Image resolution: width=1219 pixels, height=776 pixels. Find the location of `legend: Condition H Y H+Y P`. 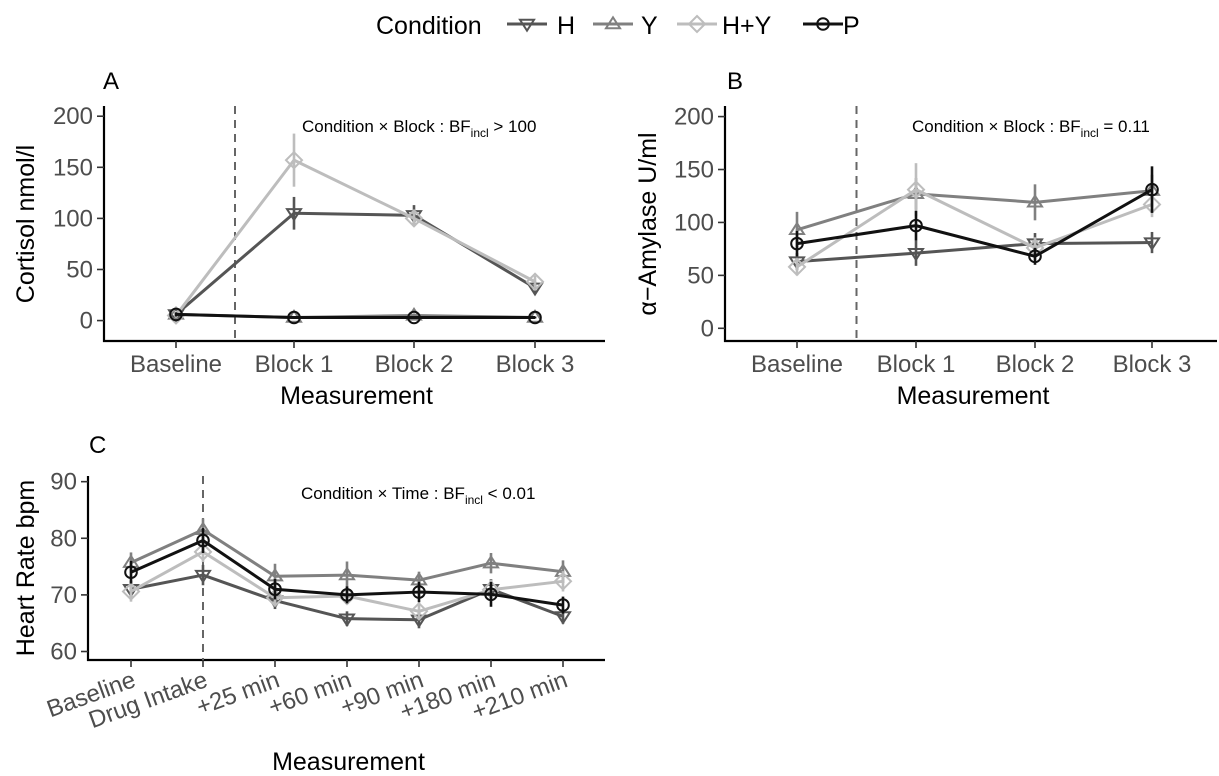

legend: Condition H Y H+Y P is located at coordinates (618, 26).